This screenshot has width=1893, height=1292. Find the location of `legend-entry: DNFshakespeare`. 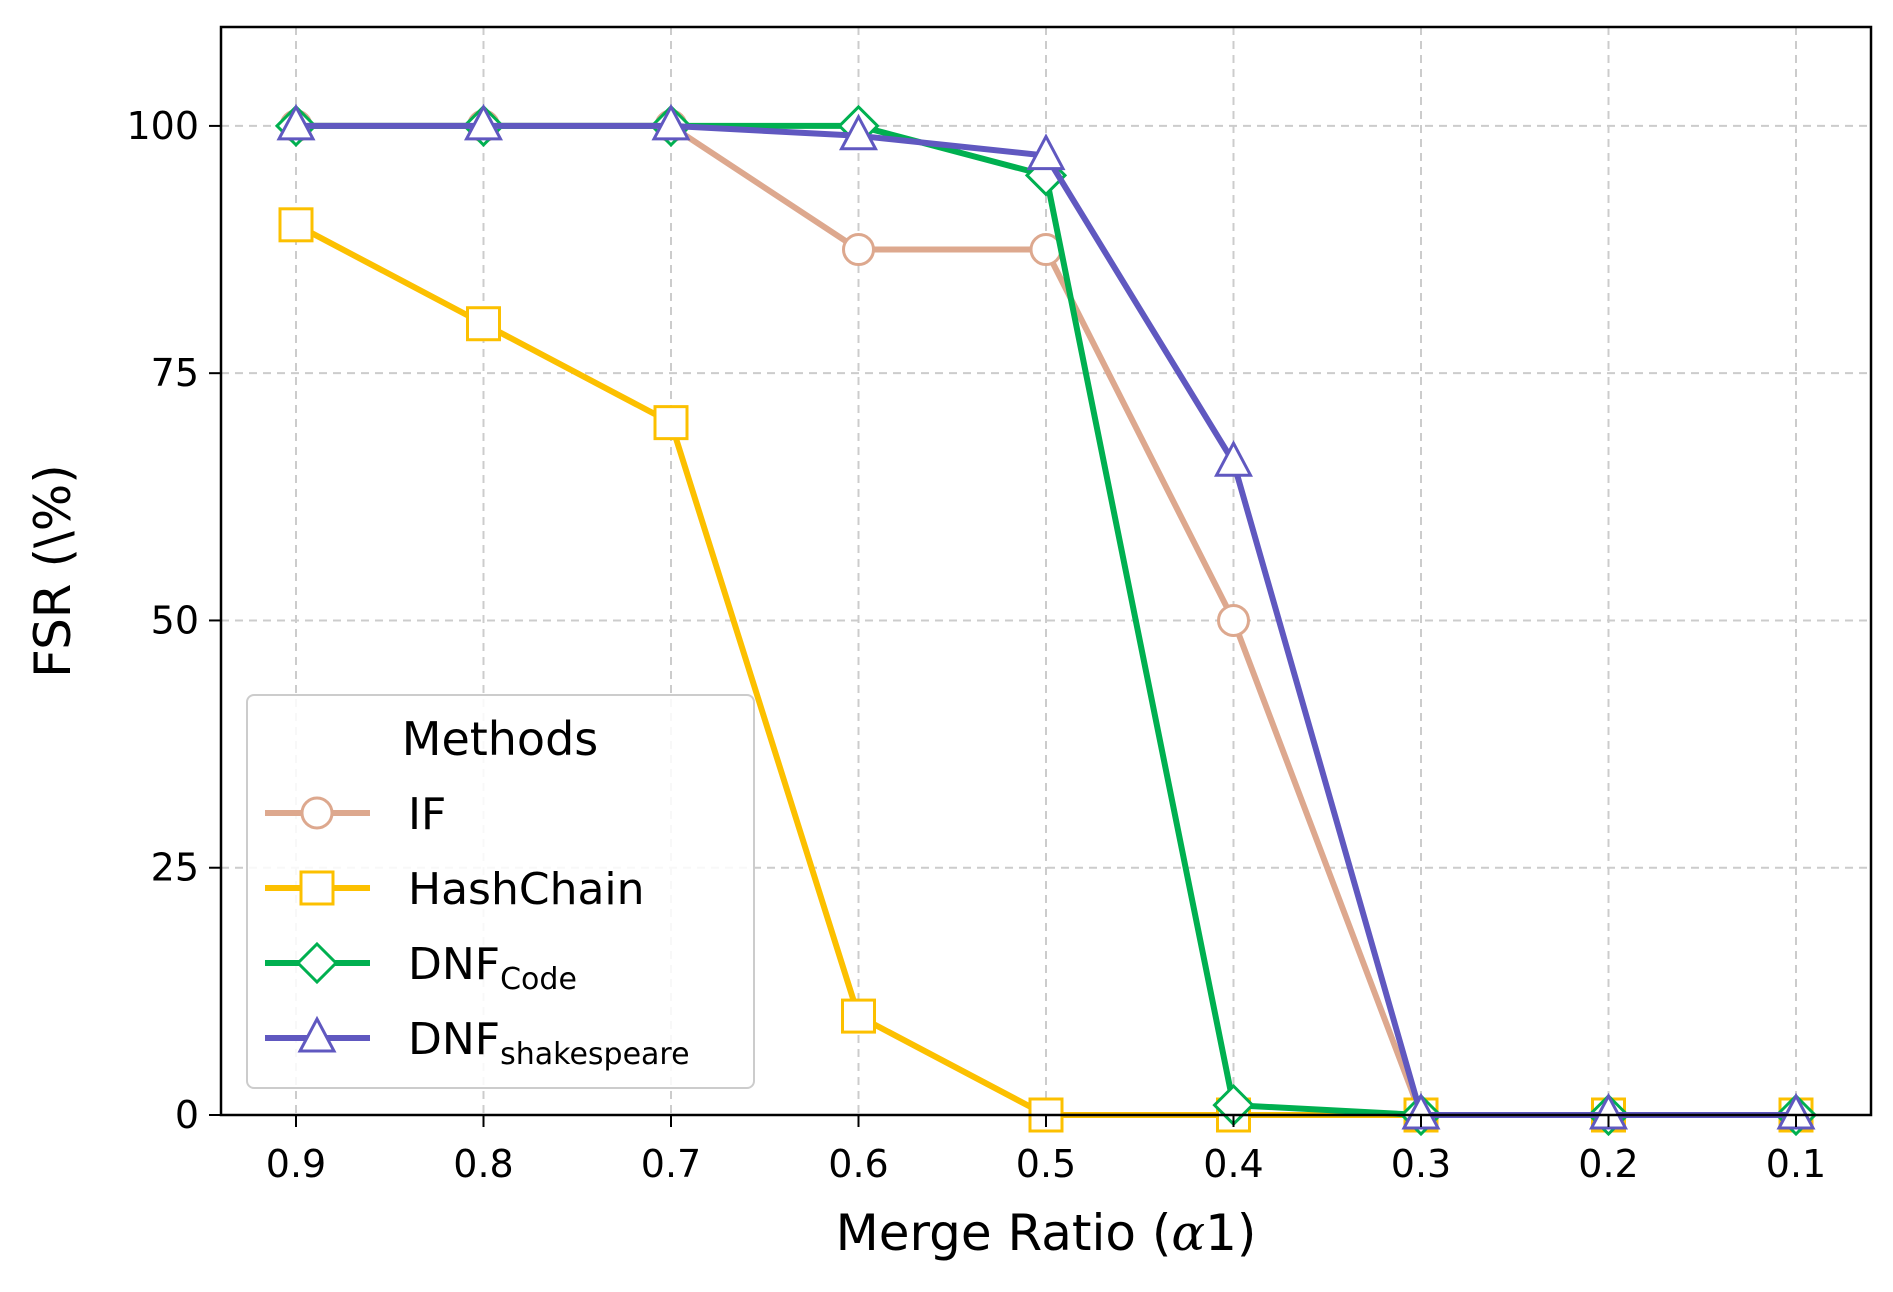

legend-entry: DNFshakespeare is located at coordinates (477, 1043).